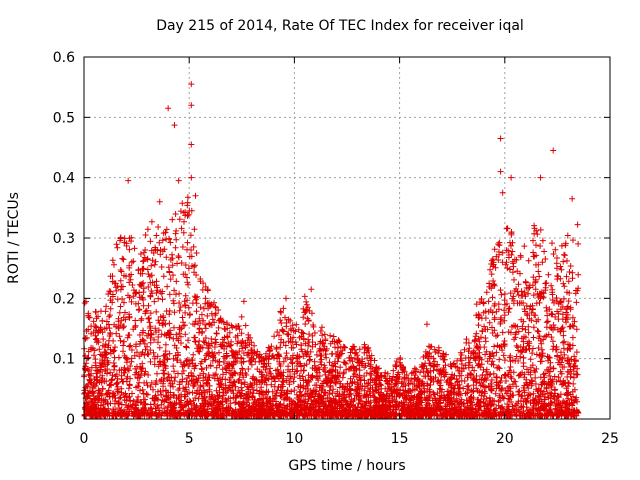 This screenshot has height=480, width=640. Describe the element at coordinates (610, 439) in the screenshot. I see `x-tick-label: 25` at that location.